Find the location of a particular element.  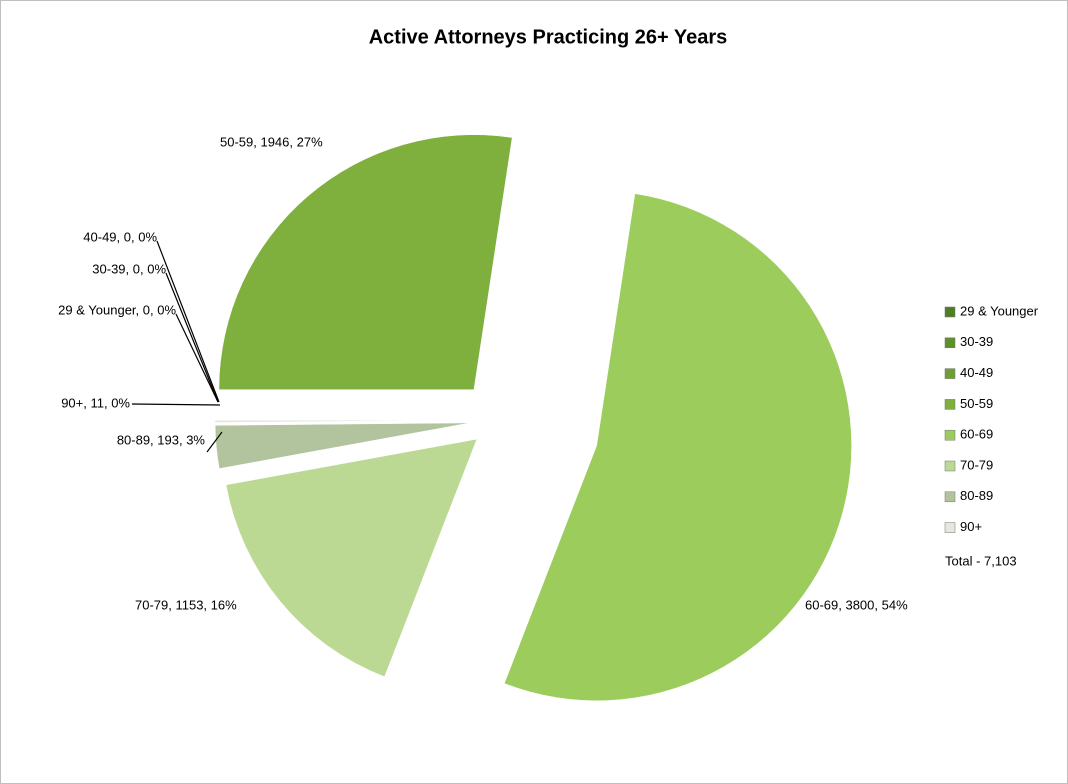

data-label: 80-89, 193, 3% is located at coordinates (161, 439).